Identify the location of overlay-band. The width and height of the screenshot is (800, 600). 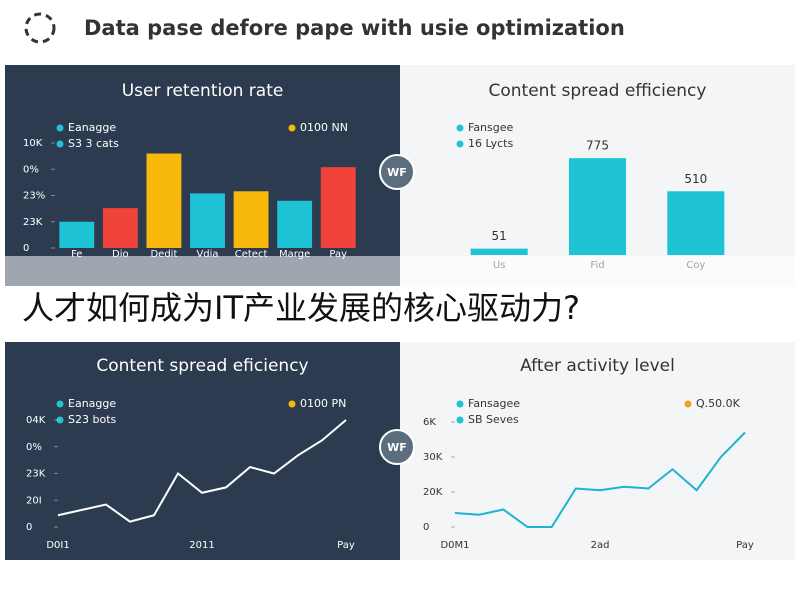
(400, 271).